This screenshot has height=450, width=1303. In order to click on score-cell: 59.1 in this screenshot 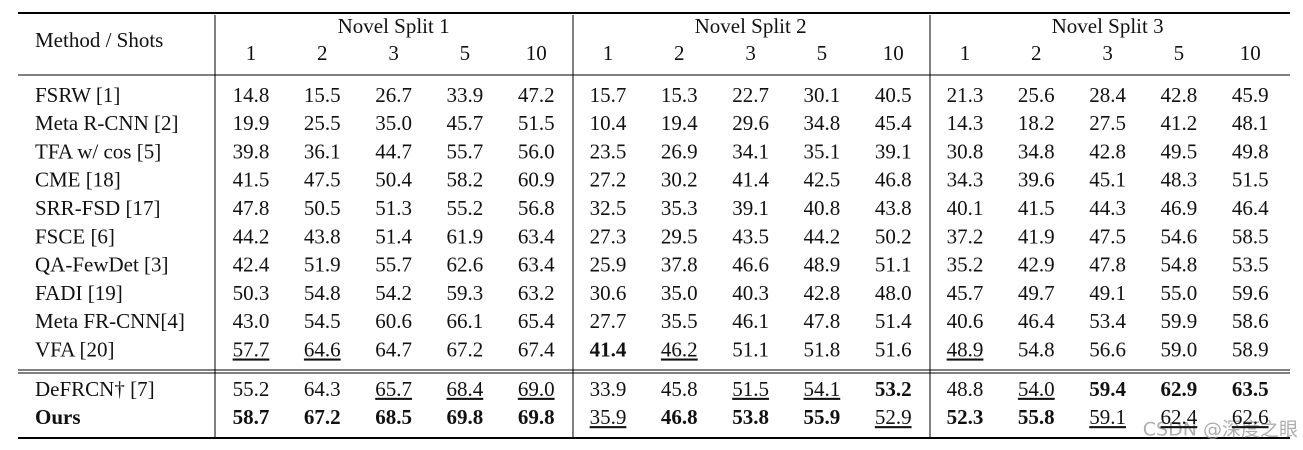, I will do `click(1107, 417)`.